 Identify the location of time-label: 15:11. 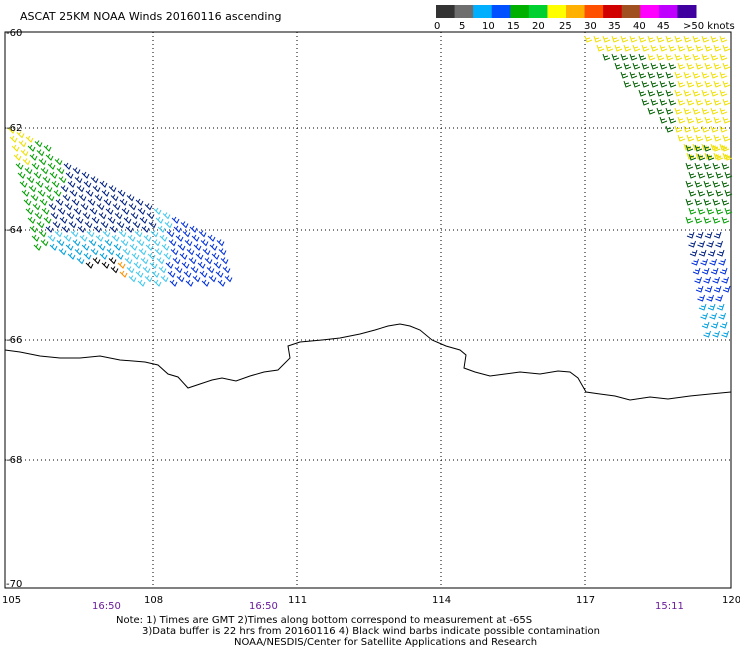
(669, 606).